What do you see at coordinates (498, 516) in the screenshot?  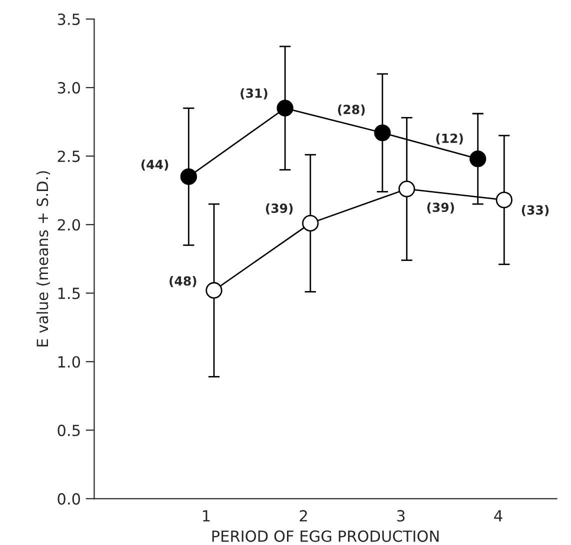 I see `x-tick-label: 4` at bounding box center [498, 516].